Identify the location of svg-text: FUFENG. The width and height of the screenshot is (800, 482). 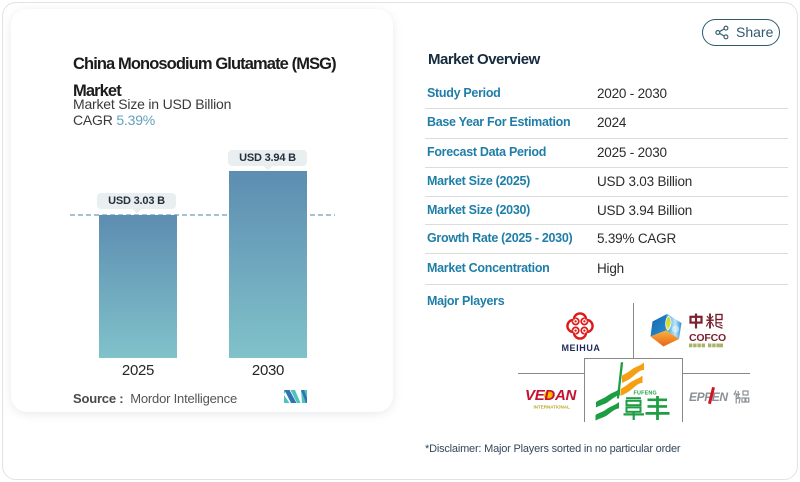
(645, 394).